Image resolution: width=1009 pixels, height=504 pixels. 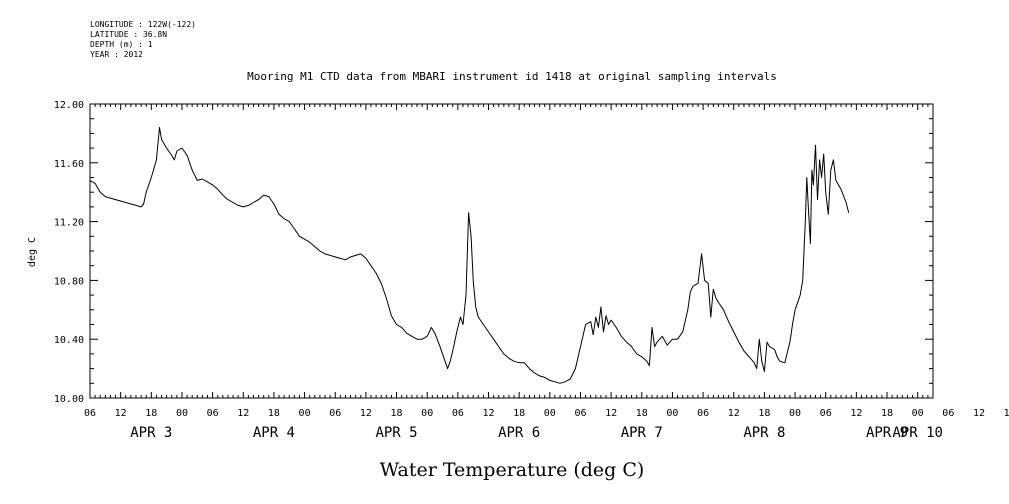 What do you see at coordinates (642, 433) in the screenshot?
I see `x-day-label: APR 7` at bounding box center [642, 433].